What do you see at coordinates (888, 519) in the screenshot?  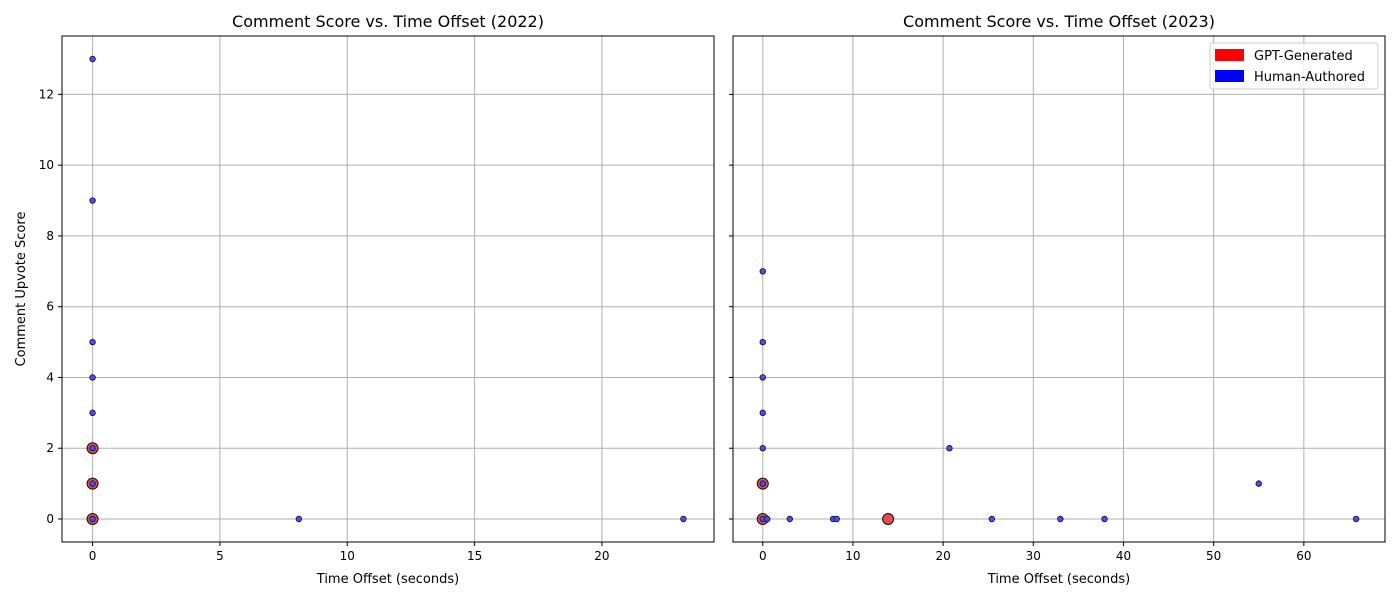 I see `gpt-point` at bounding box center [888, 519].